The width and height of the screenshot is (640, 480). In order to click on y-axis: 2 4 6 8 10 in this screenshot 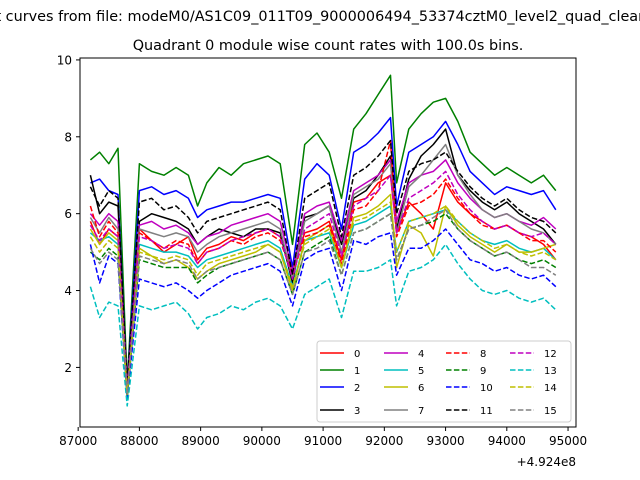, I will do `click(68, 214)`.